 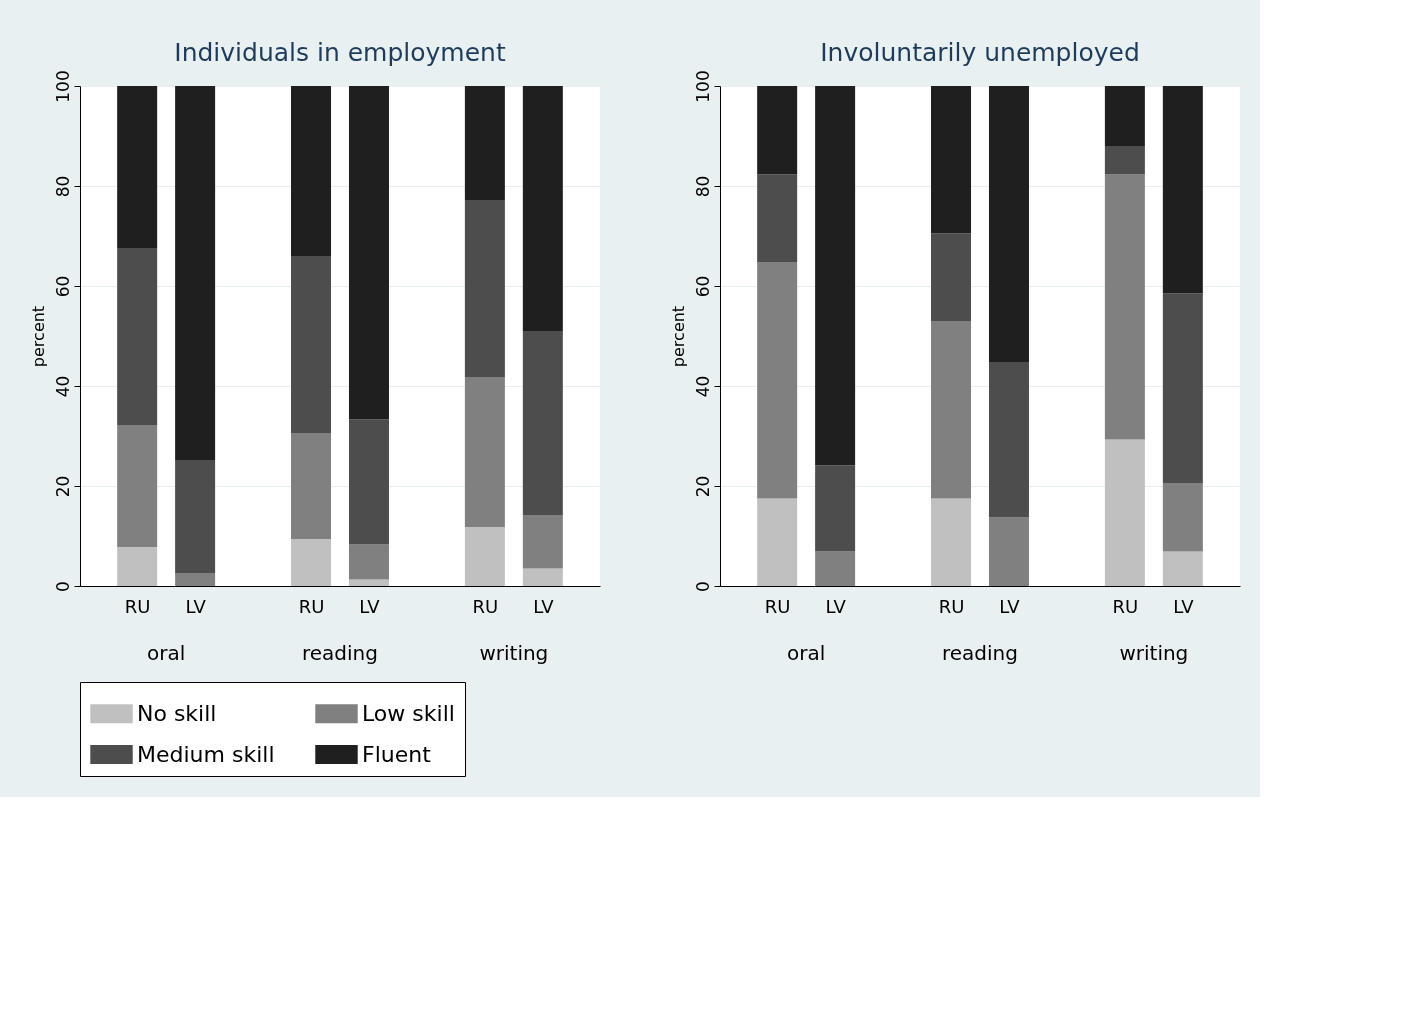 I want to click on legend-label: Medium skill, so click(x=206, y=754).